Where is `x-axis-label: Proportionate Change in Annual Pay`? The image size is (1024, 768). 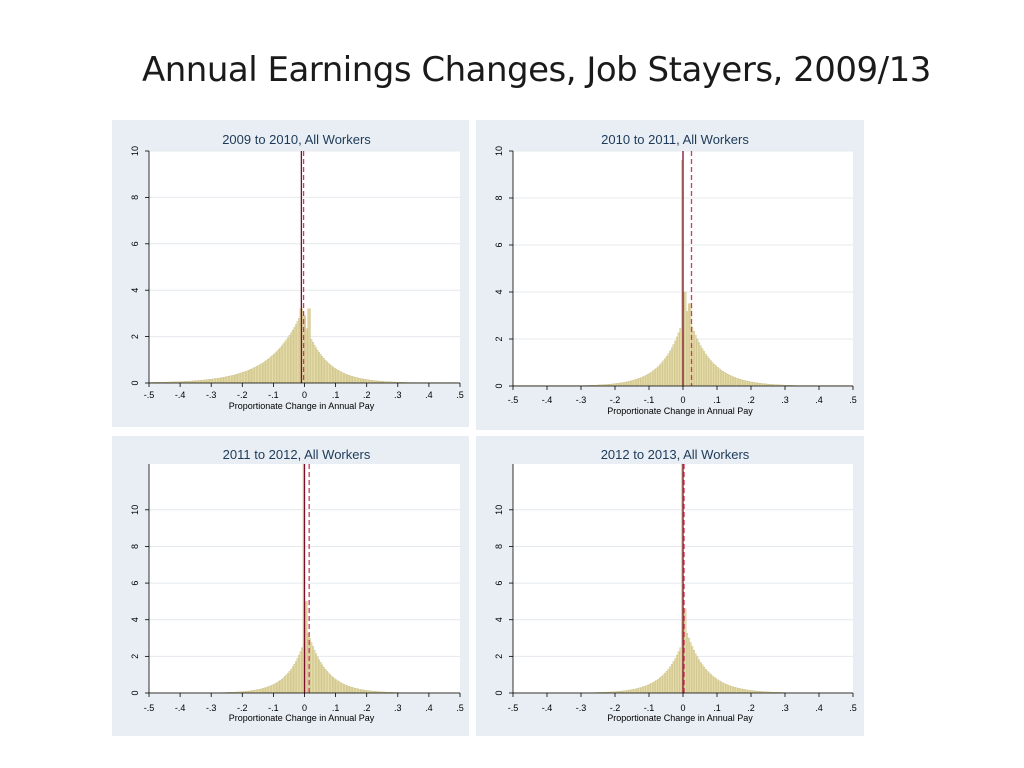
x-axis-label: Proportionate Change in Annual Pay is located at coordinates (680, 718).